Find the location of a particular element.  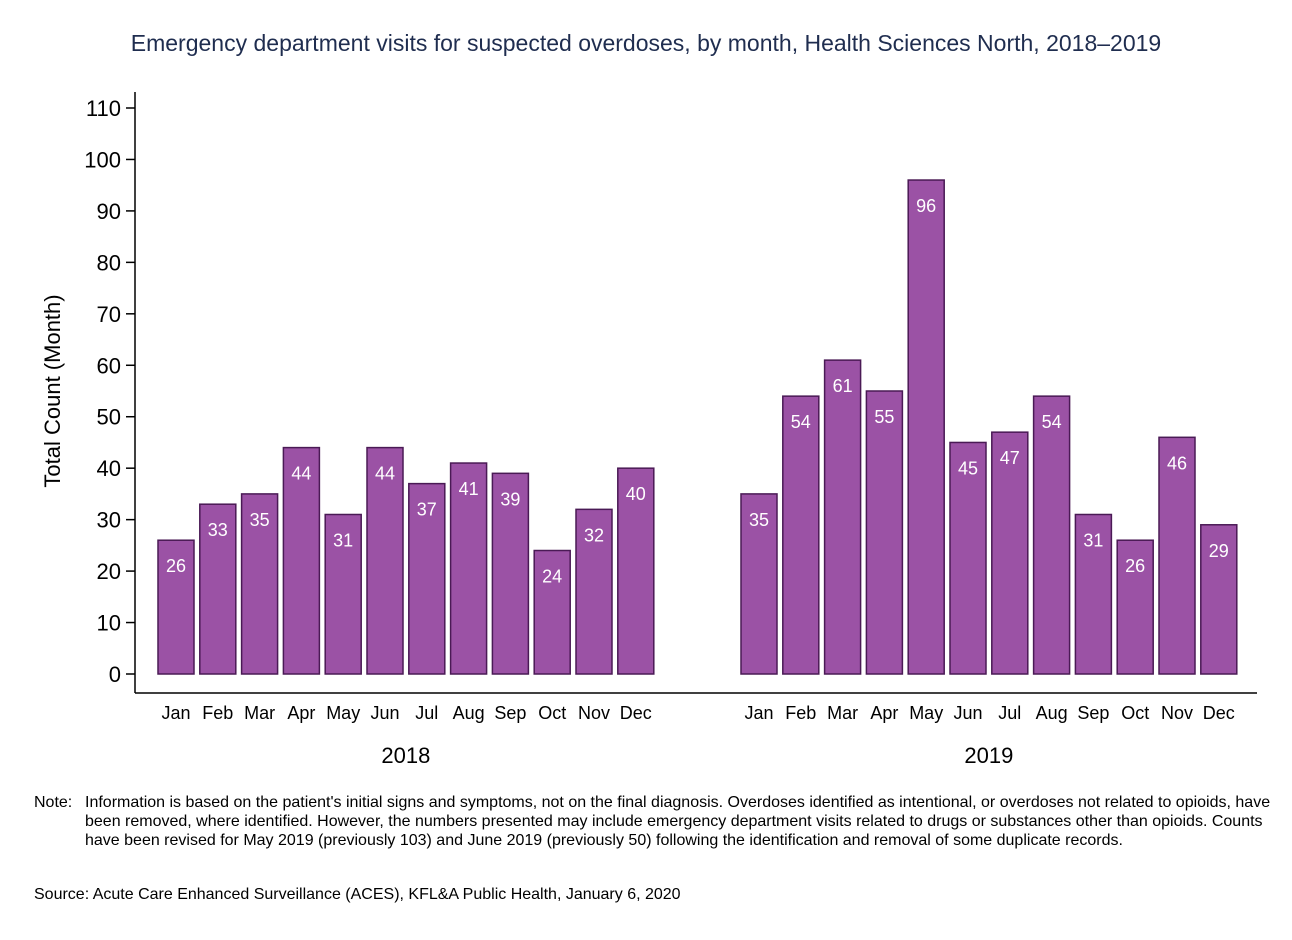

bar-value-label: 39 is located at coordinates (510, 499).